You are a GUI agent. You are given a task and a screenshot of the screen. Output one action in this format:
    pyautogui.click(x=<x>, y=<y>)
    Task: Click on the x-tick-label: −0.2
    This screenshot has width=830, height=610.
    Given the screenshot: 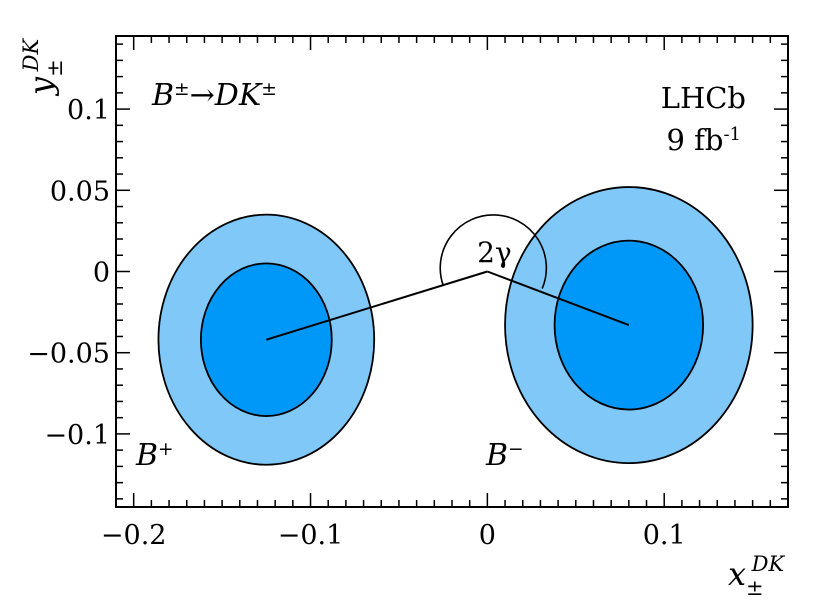 What is the action you would take?
    pyautogui.click(x=134, y=535)
    